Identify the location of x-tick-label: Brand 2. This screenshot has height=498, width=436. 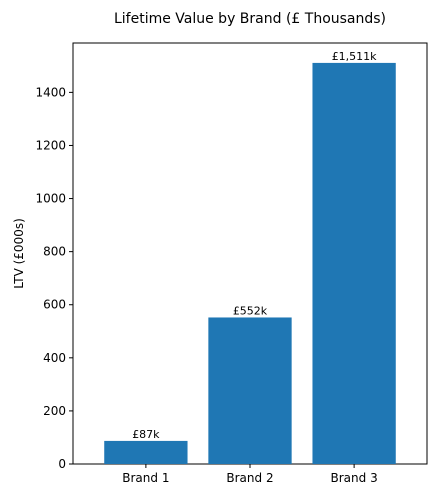
(249, 478).